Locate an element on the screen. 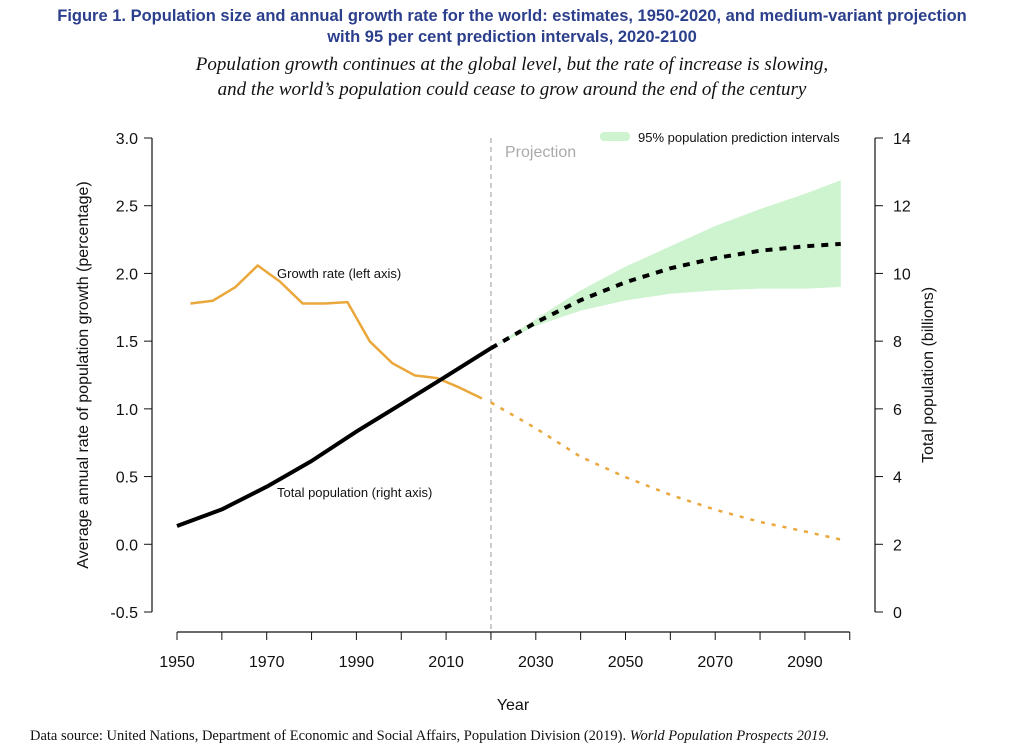  x-tick-label: 1970 is located at coordinates (267, 662).